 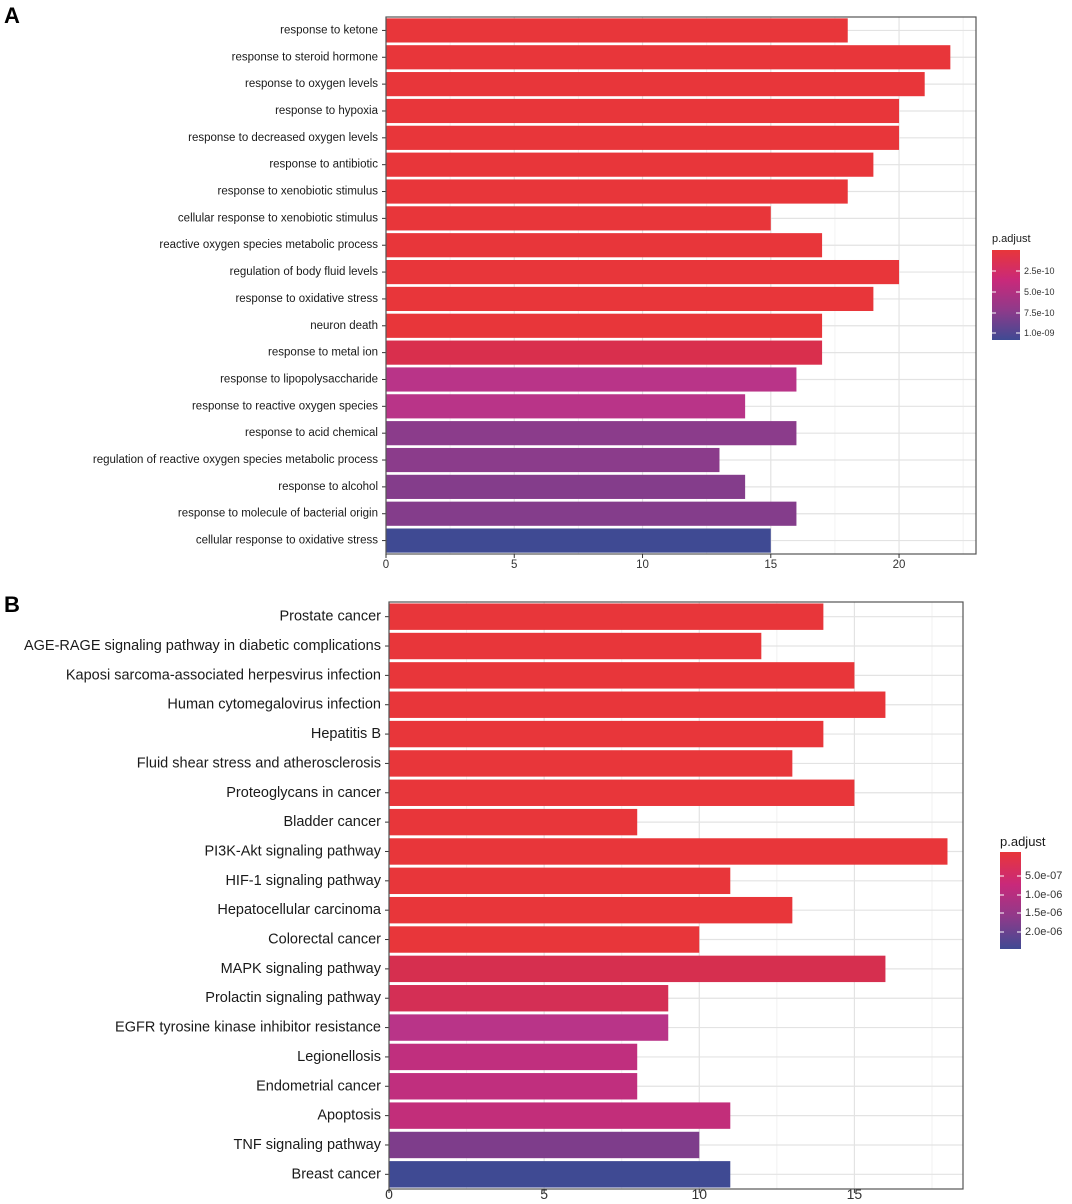 I want to click on category-label: Proteoglycans in cancer, so click(x=303, y=793).